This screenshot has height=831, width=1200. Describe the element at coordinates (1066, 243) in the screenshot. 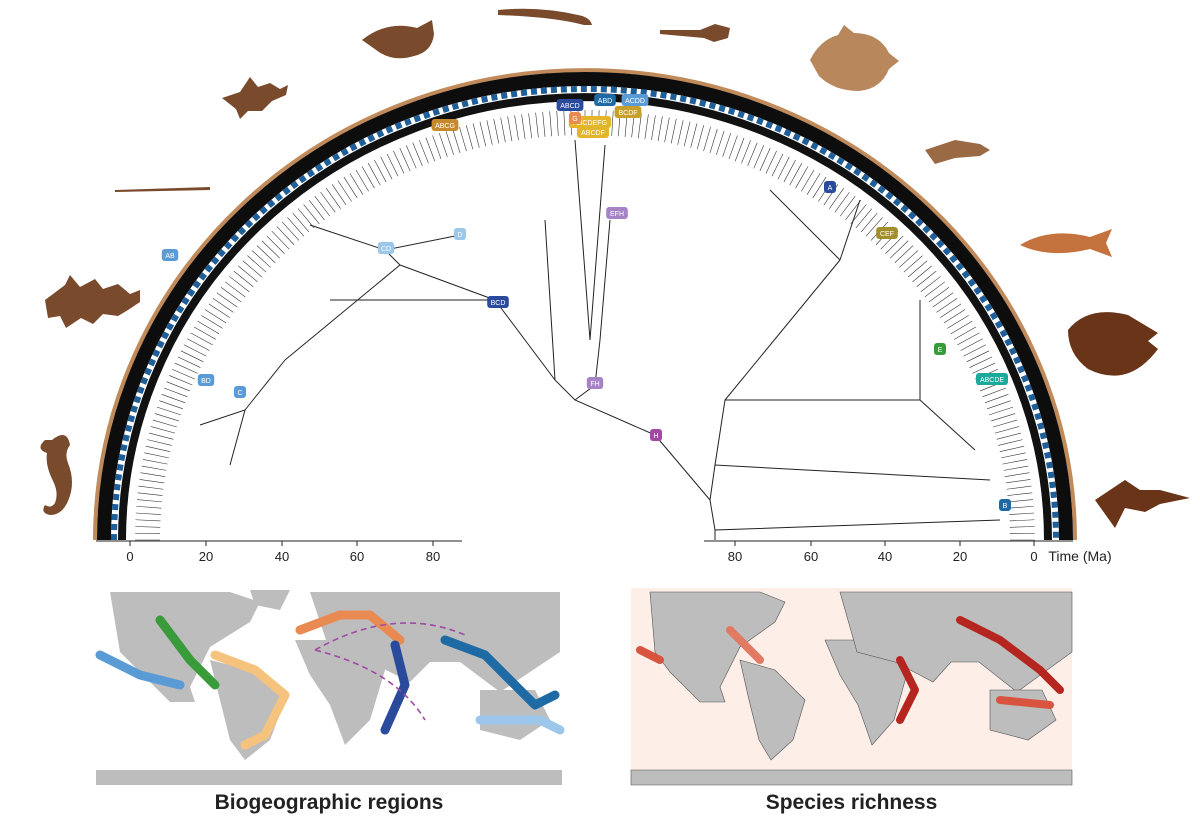

I see `goatfish-silhouette` at that location.